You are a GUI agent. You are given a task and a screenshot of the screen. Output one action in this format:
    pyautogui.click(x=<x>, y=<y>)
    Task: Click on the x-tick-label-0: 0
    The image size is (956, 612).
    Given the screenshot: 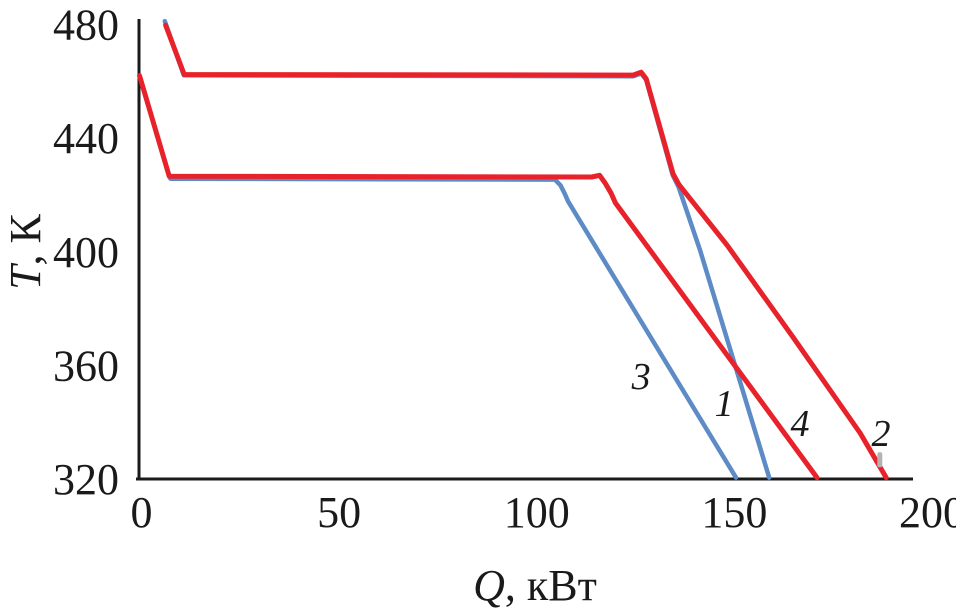 What is the action you would take?
    pyautogui.click(x=142, y=512)
    